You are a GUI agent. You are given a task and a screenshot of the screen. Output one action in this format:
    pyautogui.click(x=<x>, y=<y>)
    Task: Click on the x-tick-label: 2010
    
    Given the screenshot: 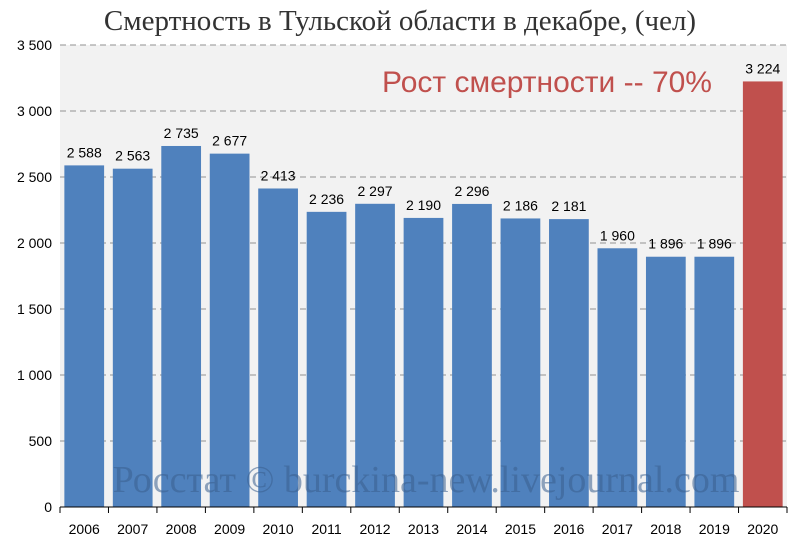 What is the action you would take?
    pyautogui.click(x=278, y=529)
    